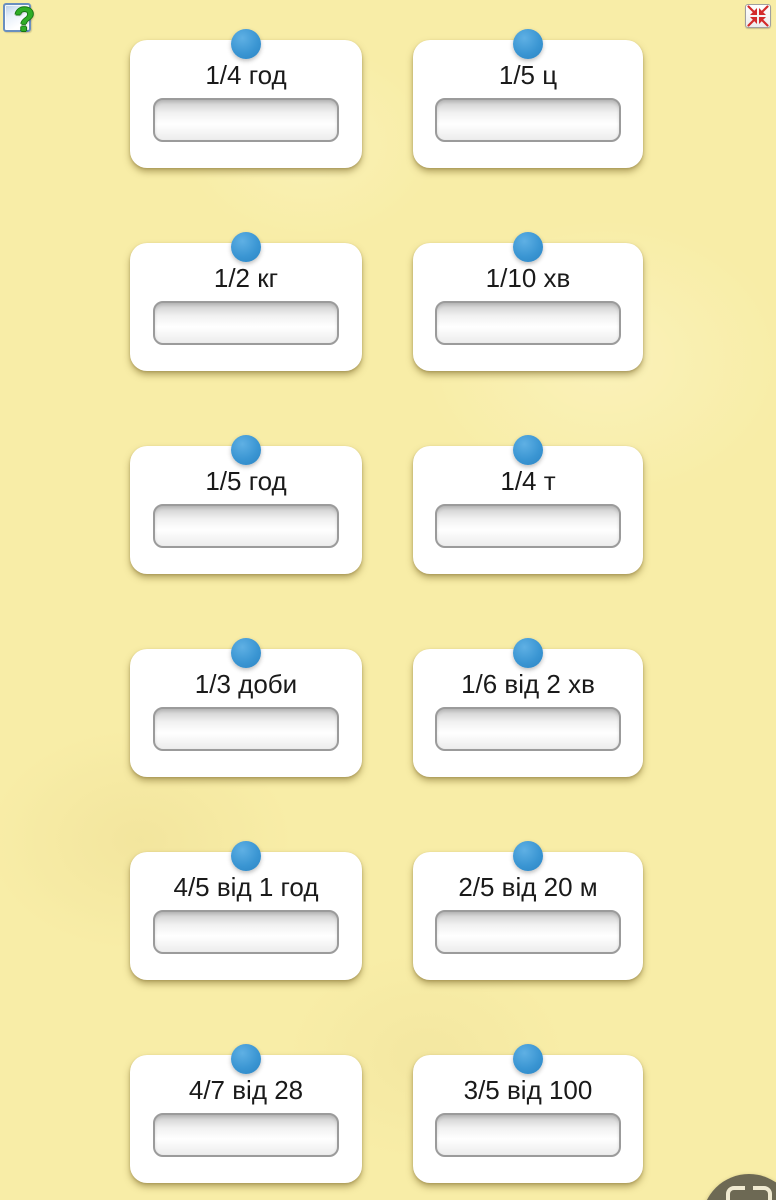 The width and height of the screenshot is (776, 1200). I want to click on collapse-button, so click(758, 16).